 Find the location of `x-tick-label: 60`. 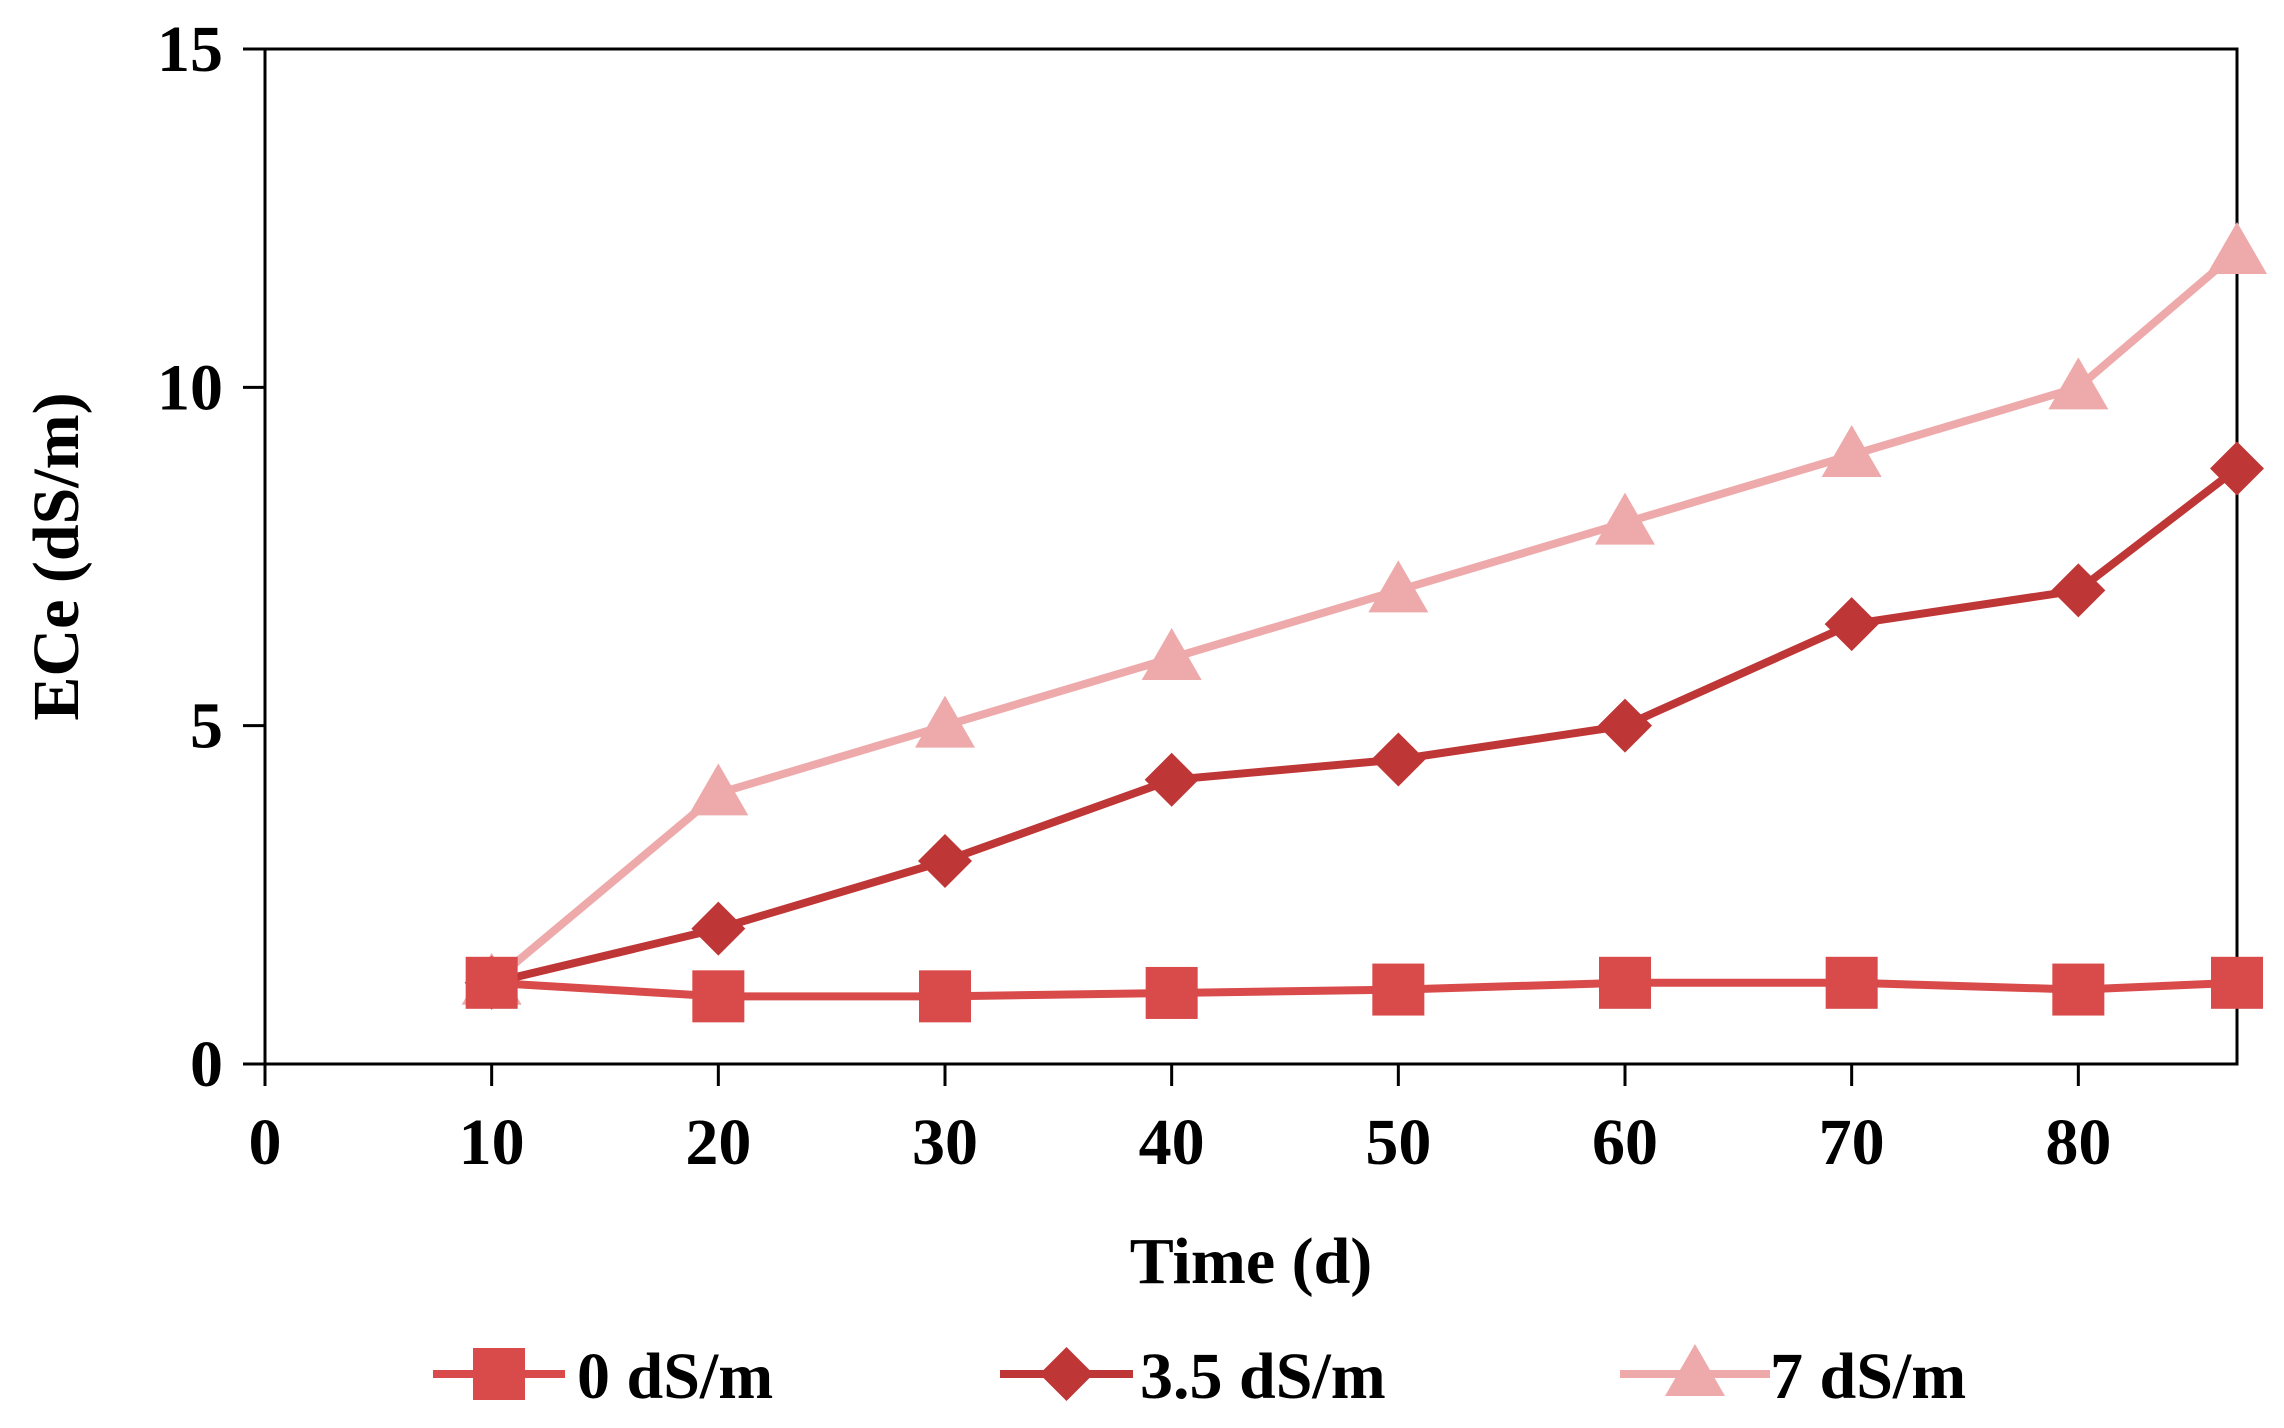

x-tick-label: 60 is located at coordinates (1625, 1142).